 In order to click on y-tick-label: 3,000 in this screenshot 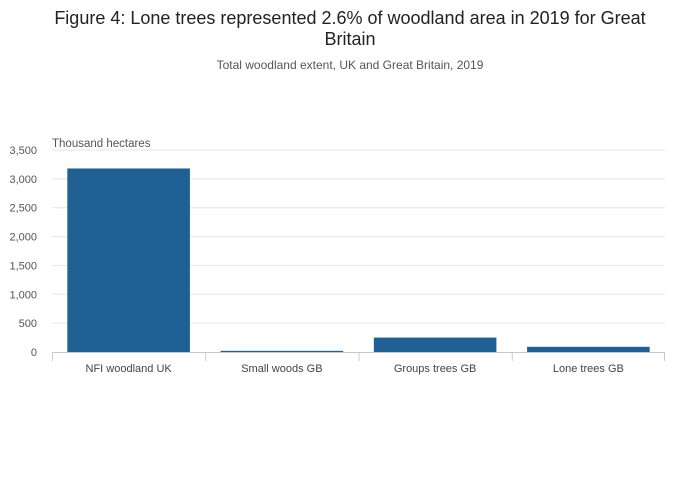, I will do `click(23, 180)`.